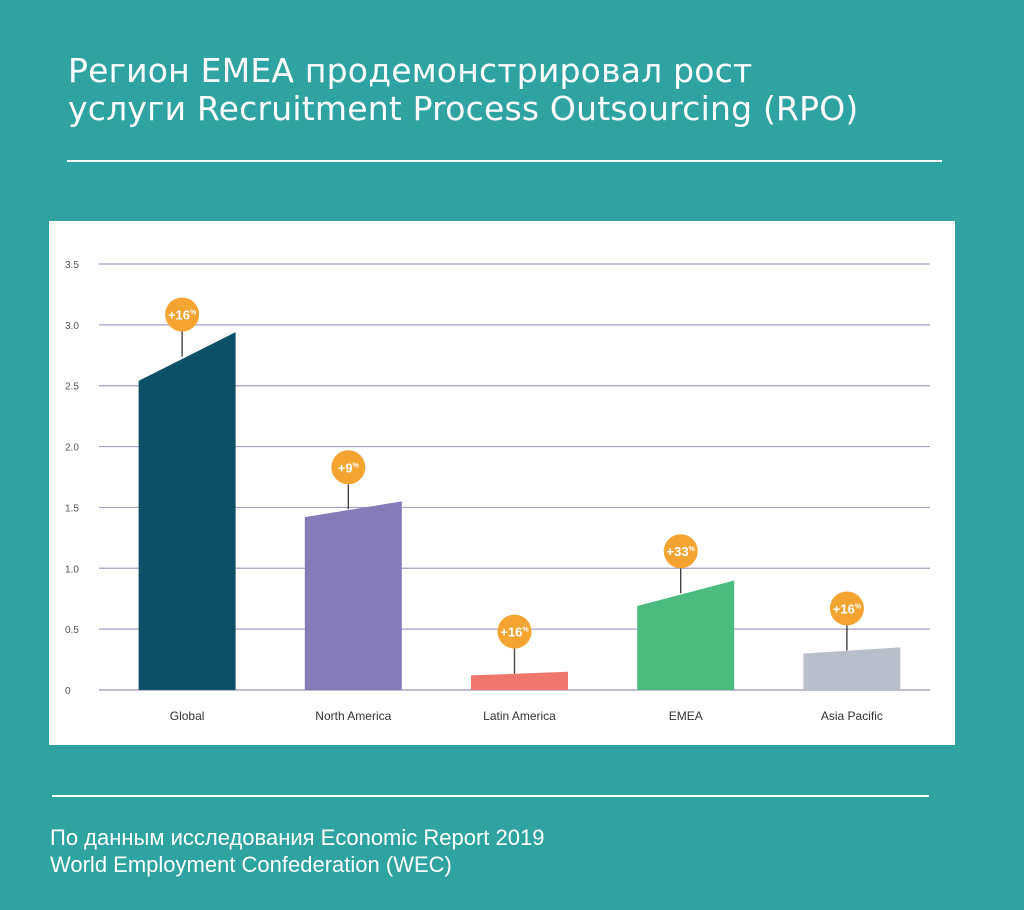 This screenshot has height=910, width=1024. Describe the element at coordinates (72, 387) in the screenshot. I see `y-tick-label: 2.5` at that location.